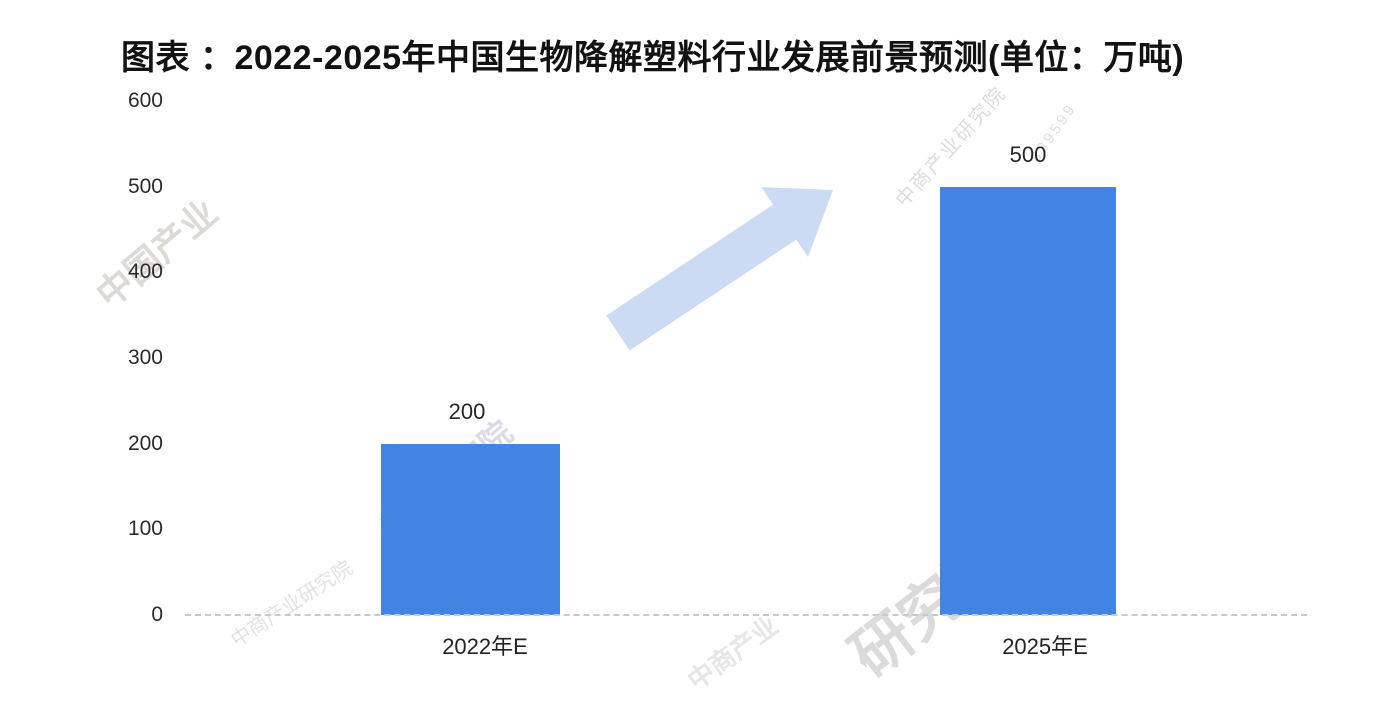  I want to click on y-axis-tick-label: 0, so click(157, 614).